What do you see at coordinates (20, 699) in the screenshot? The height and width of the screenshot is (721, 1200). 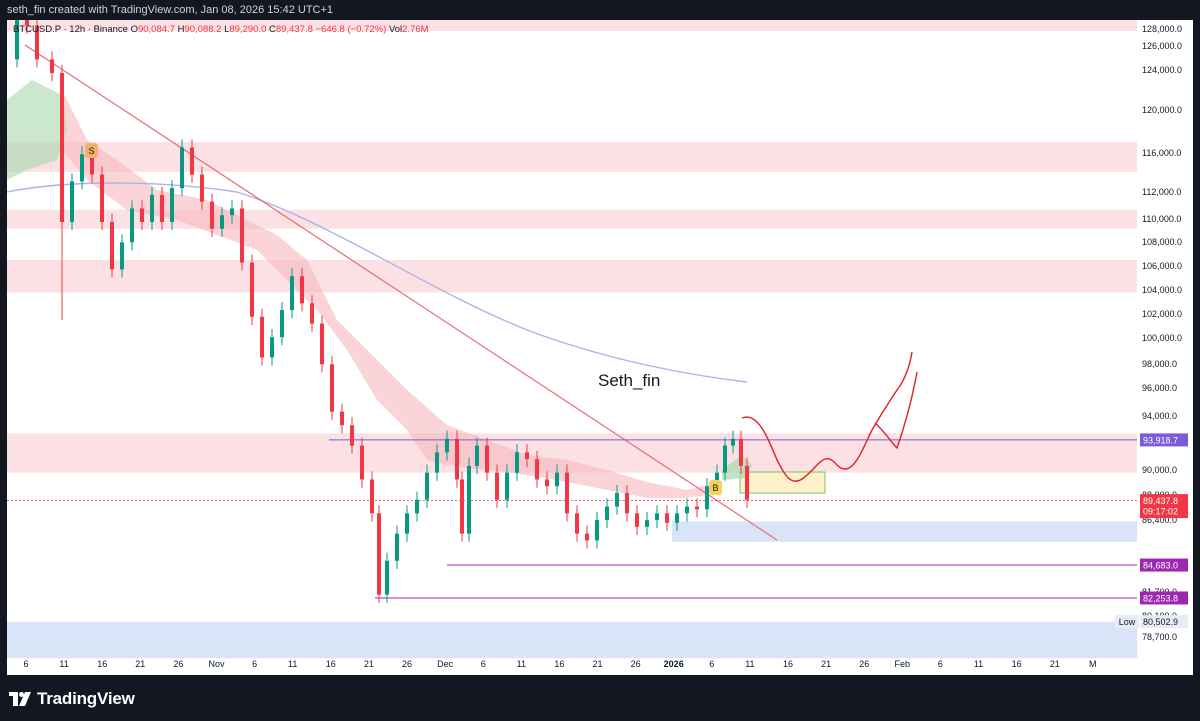 I see `tradingview-logo-icon` at bounding box center [20, 699].